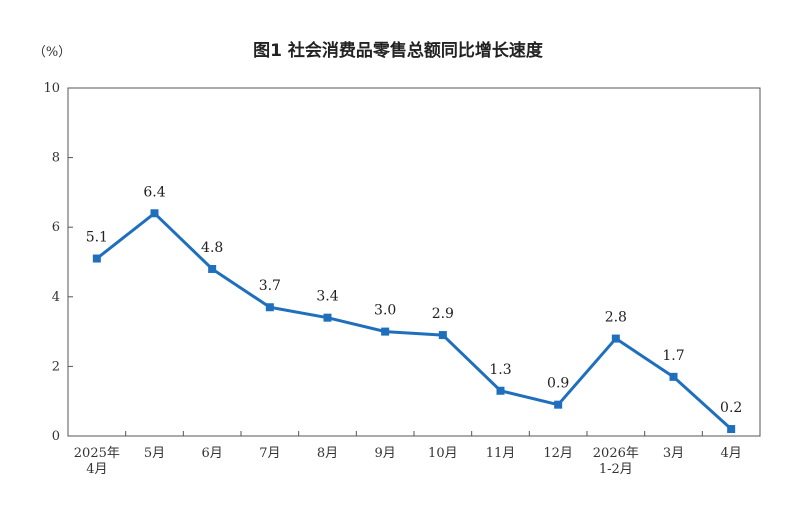  Describe the element at coordinates (154, 453) in the screenshot. I see `x-tick-label: 5月` at that location.